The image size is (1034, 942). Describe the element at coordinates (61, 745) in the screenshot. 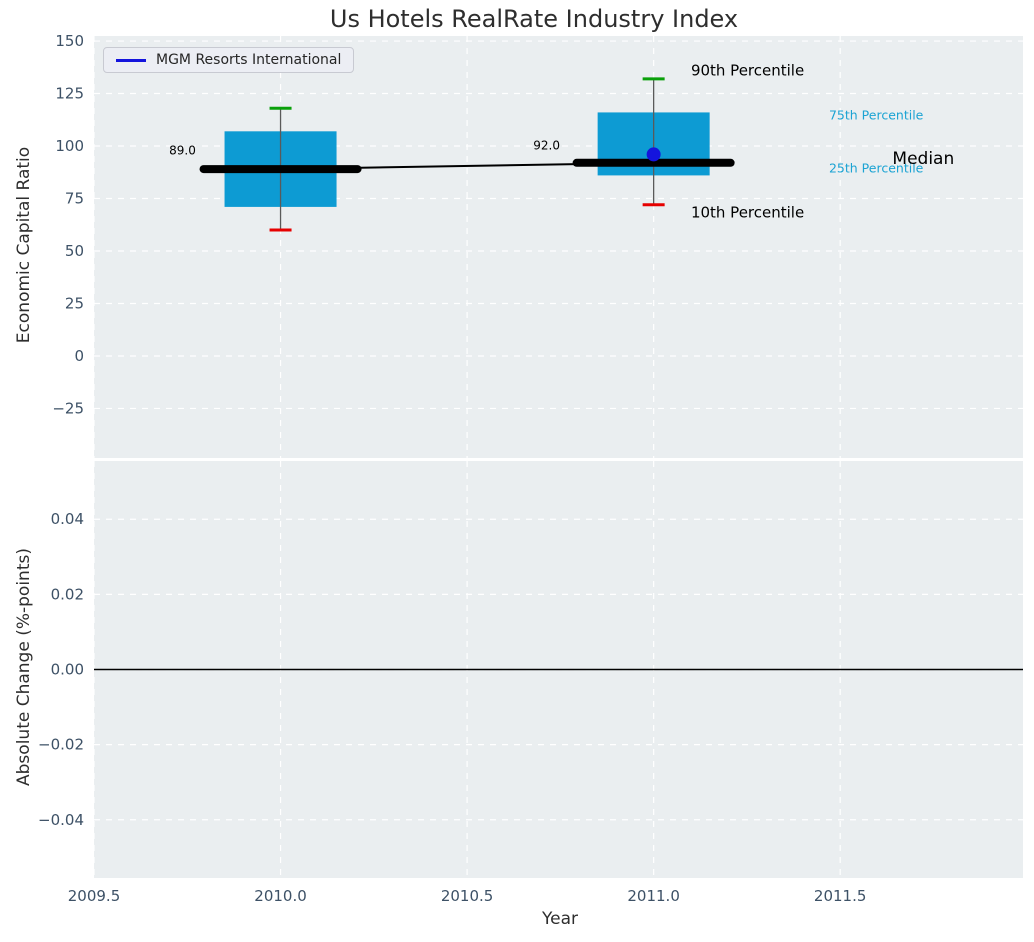

I see `y-tick-label: −0.02` at that location.